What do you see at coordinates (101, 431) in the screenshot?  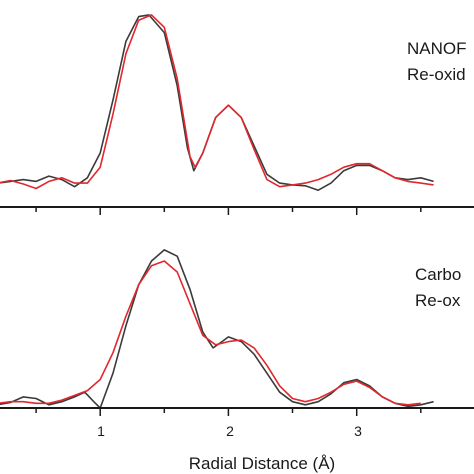 I see `x-tick-label-1: 1` at bounding box center [101, 431].